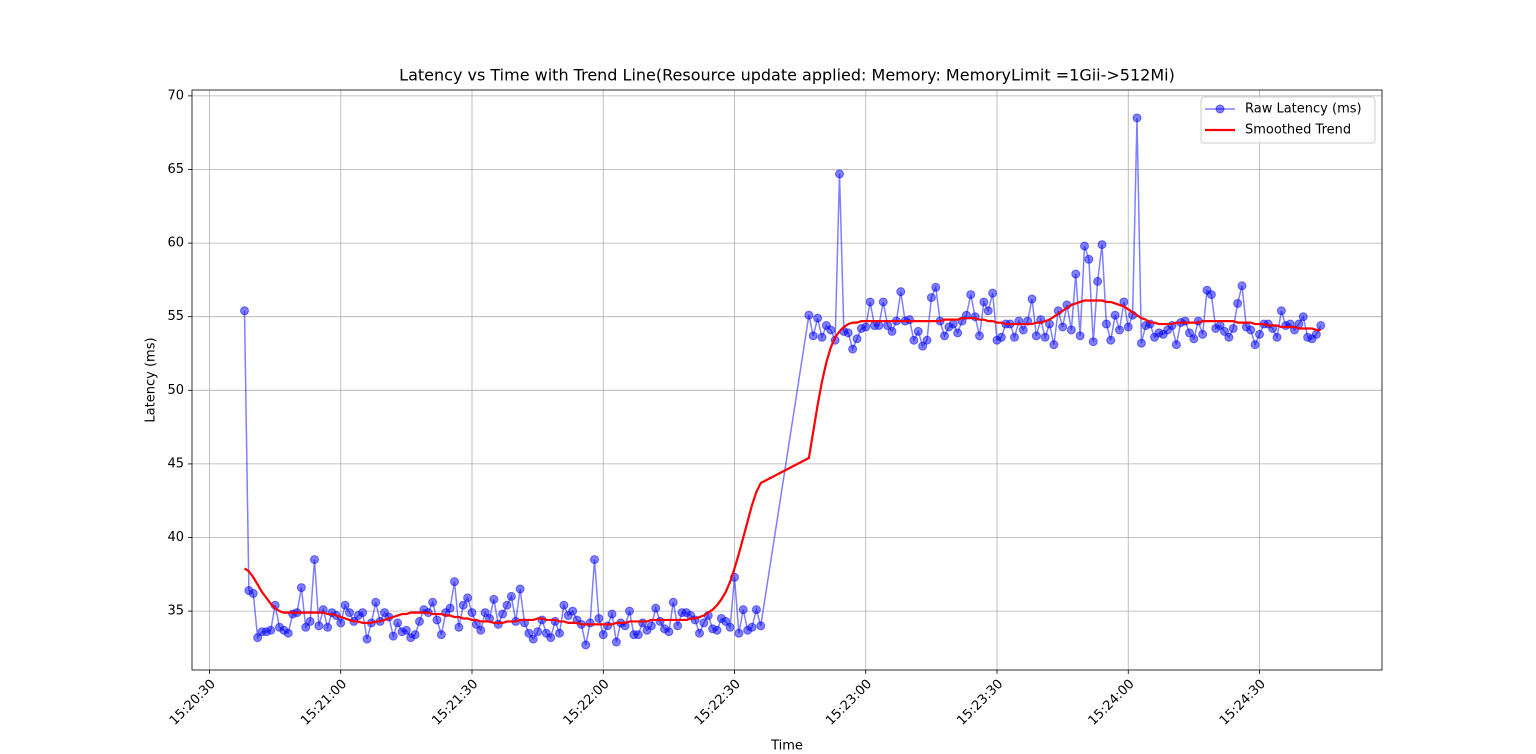 This screenshot has height=754, width=1536. I want to click on legend-label: Smoothed Trend, so click(1298, 130).